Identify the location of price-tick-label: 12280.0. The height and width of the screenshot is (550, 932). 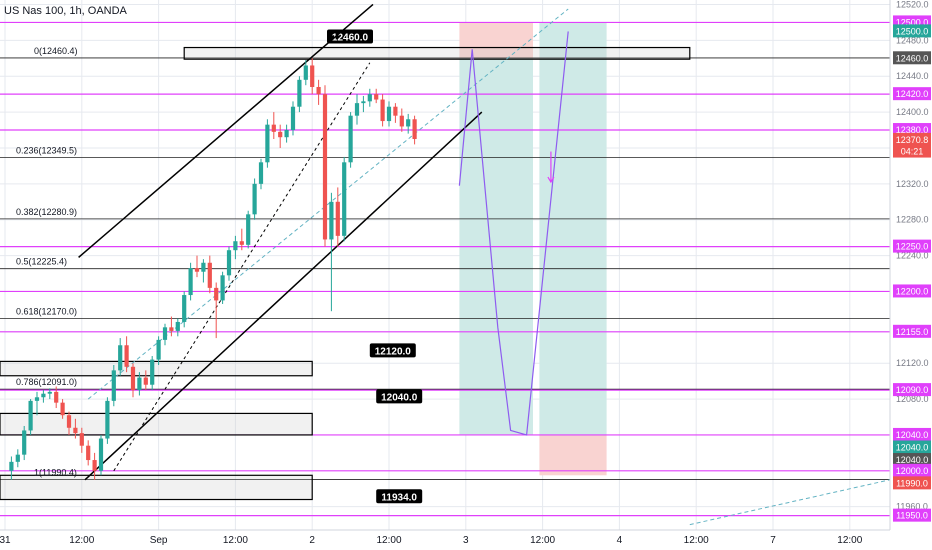
(912, 220).